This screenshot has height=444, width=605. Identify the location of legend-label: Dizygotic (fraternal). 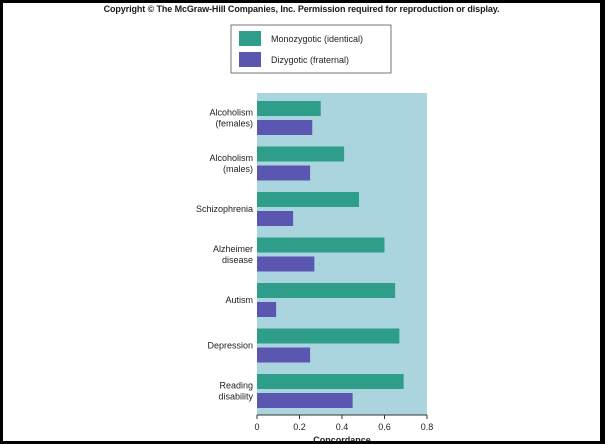
(310, 60).